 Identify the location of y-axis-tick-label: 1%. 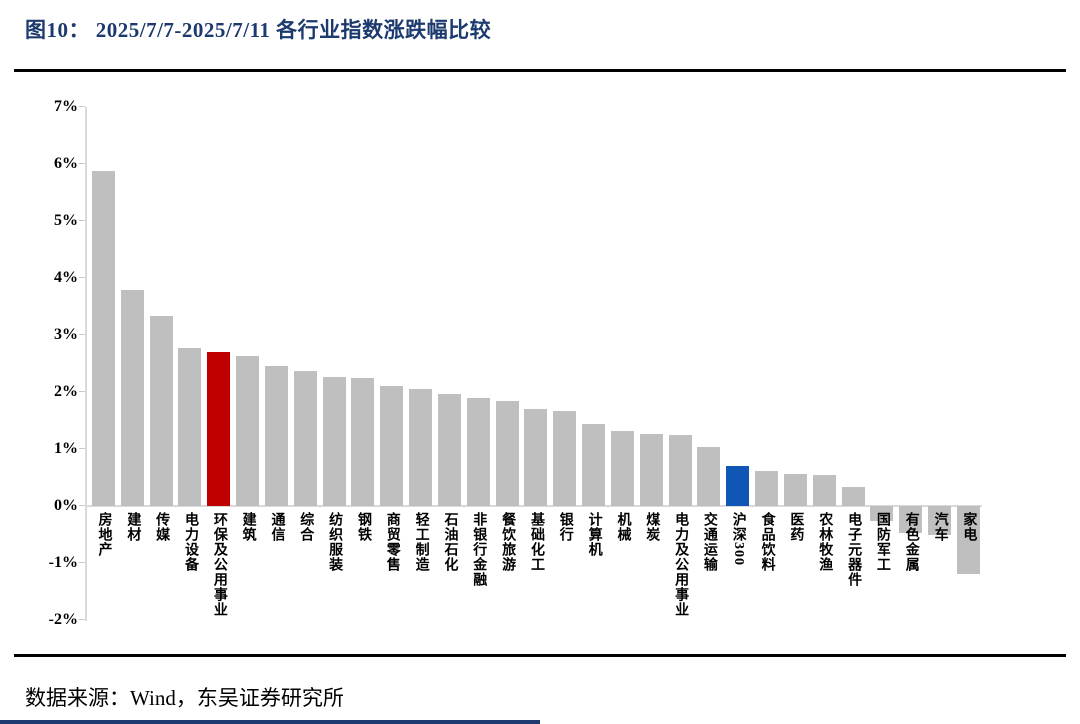
(66, 448).